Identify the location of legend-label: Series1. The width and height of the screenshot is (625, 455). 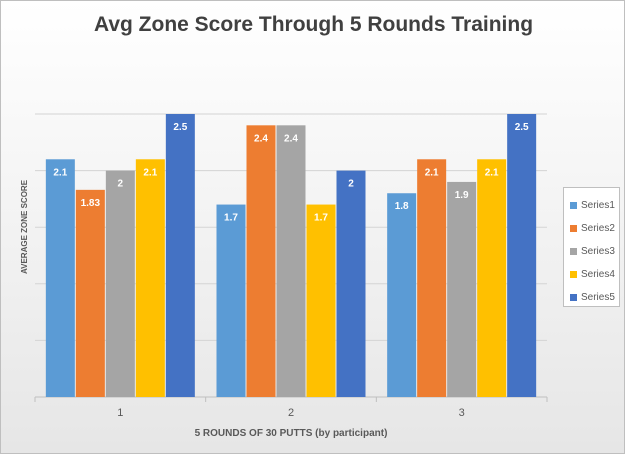
(598, 205).